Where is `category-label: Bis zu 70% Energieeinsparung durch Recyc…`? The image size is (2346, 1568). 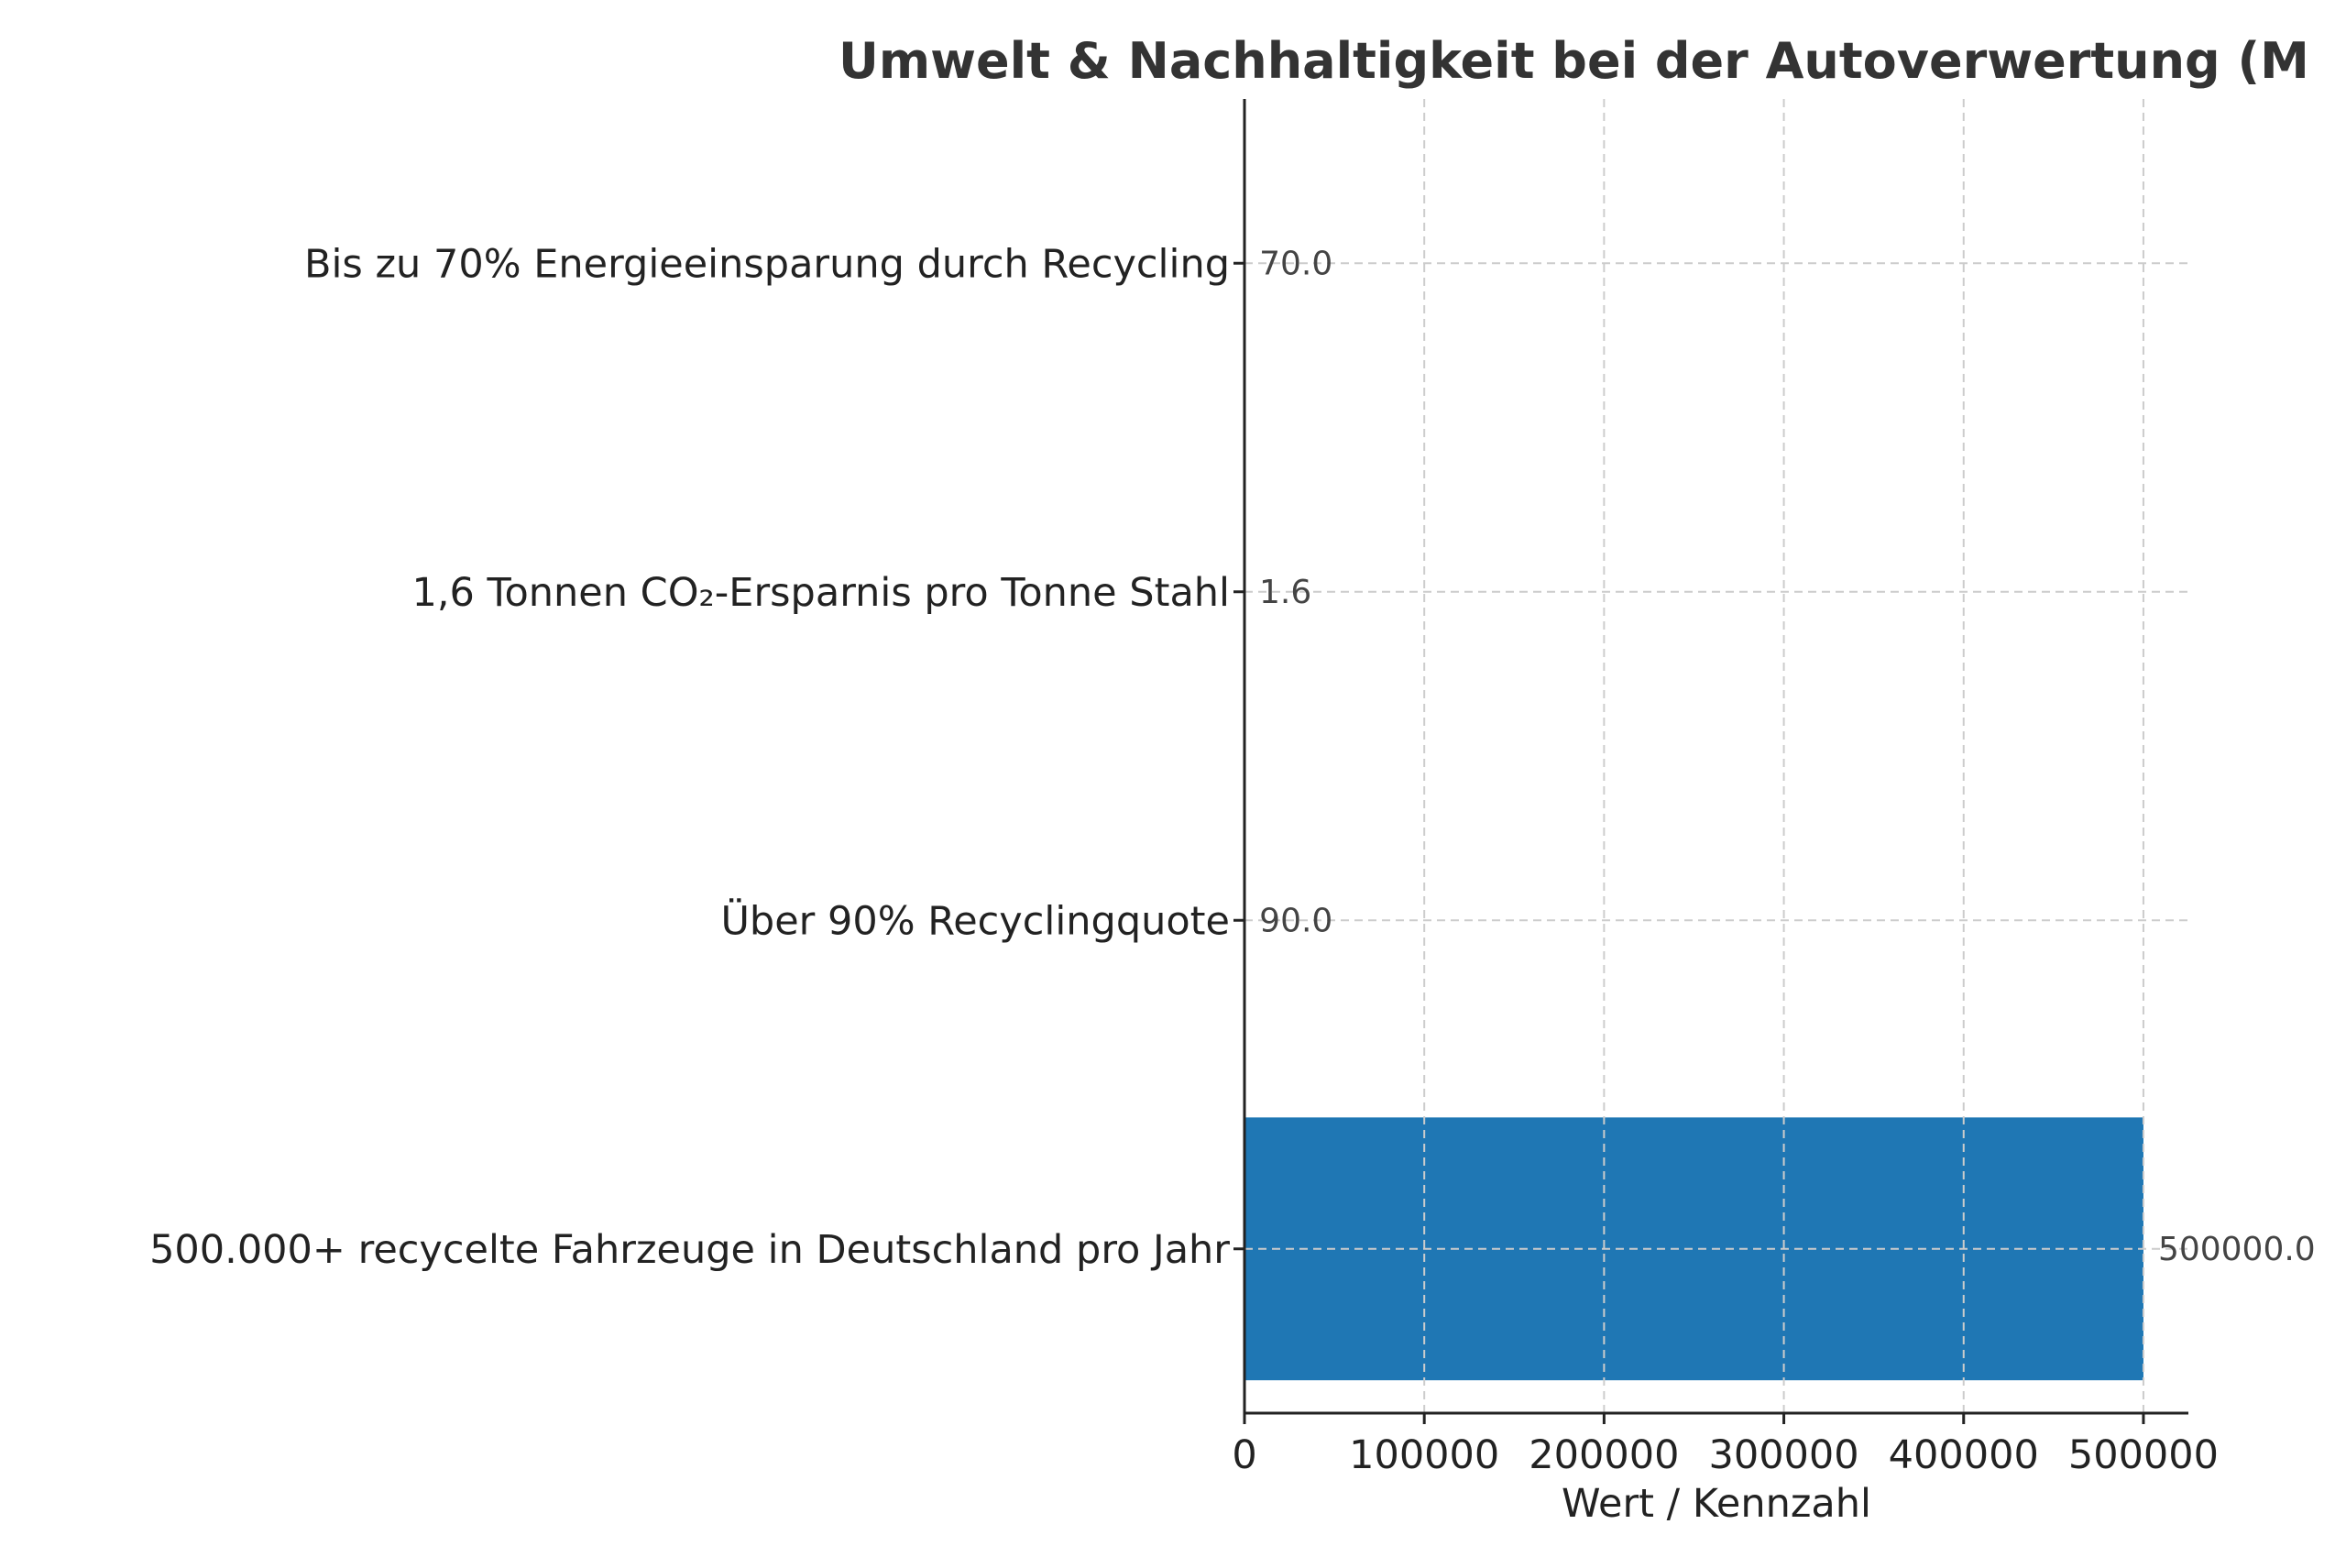
category-label: Bis zu 70% Energieeinsparung durch Recyc… is located at coordinates (767, 264).